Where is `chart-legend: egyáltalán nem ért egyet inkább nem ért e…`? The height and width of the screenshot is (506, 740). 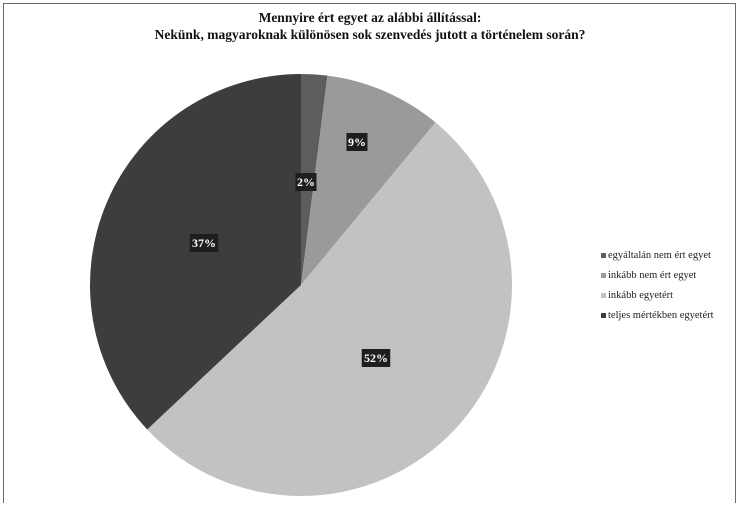 chart-legend: egyáltalán nem ért egyet inkább nem ért e… is located at coordinates (657, 285).